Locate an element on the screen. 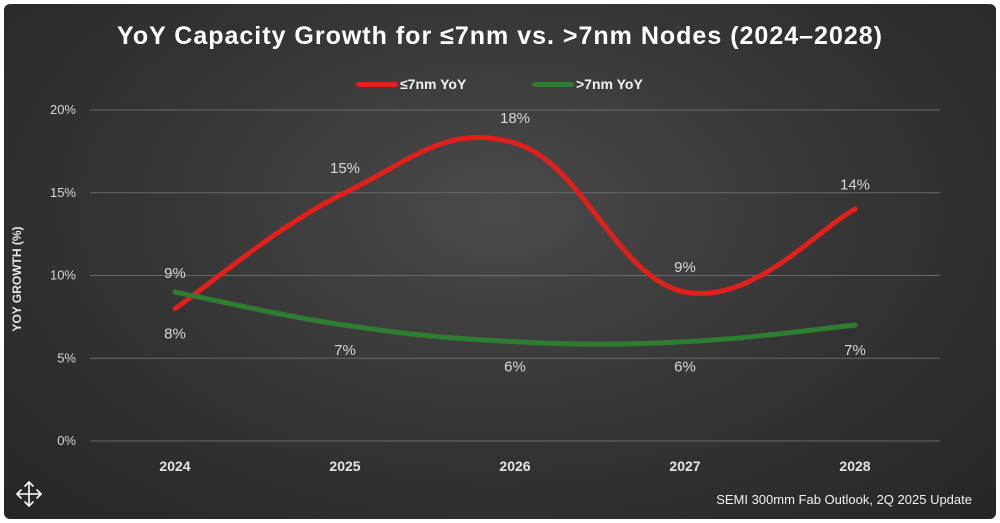 The image size is (1000, 523). legend-item-series-2: >7nm YoY is located at coordinates (587, 84).